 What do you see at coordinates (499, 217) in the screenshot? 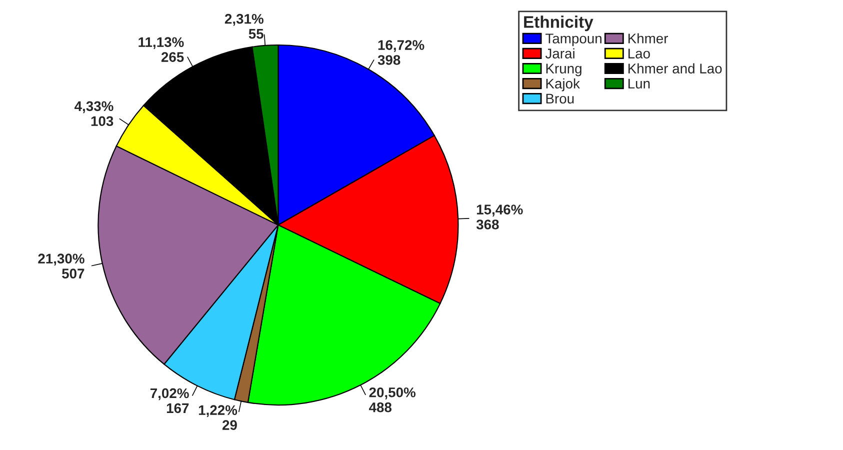
I see `data-label: 15,46% 368` at bounding box center [499, 217].